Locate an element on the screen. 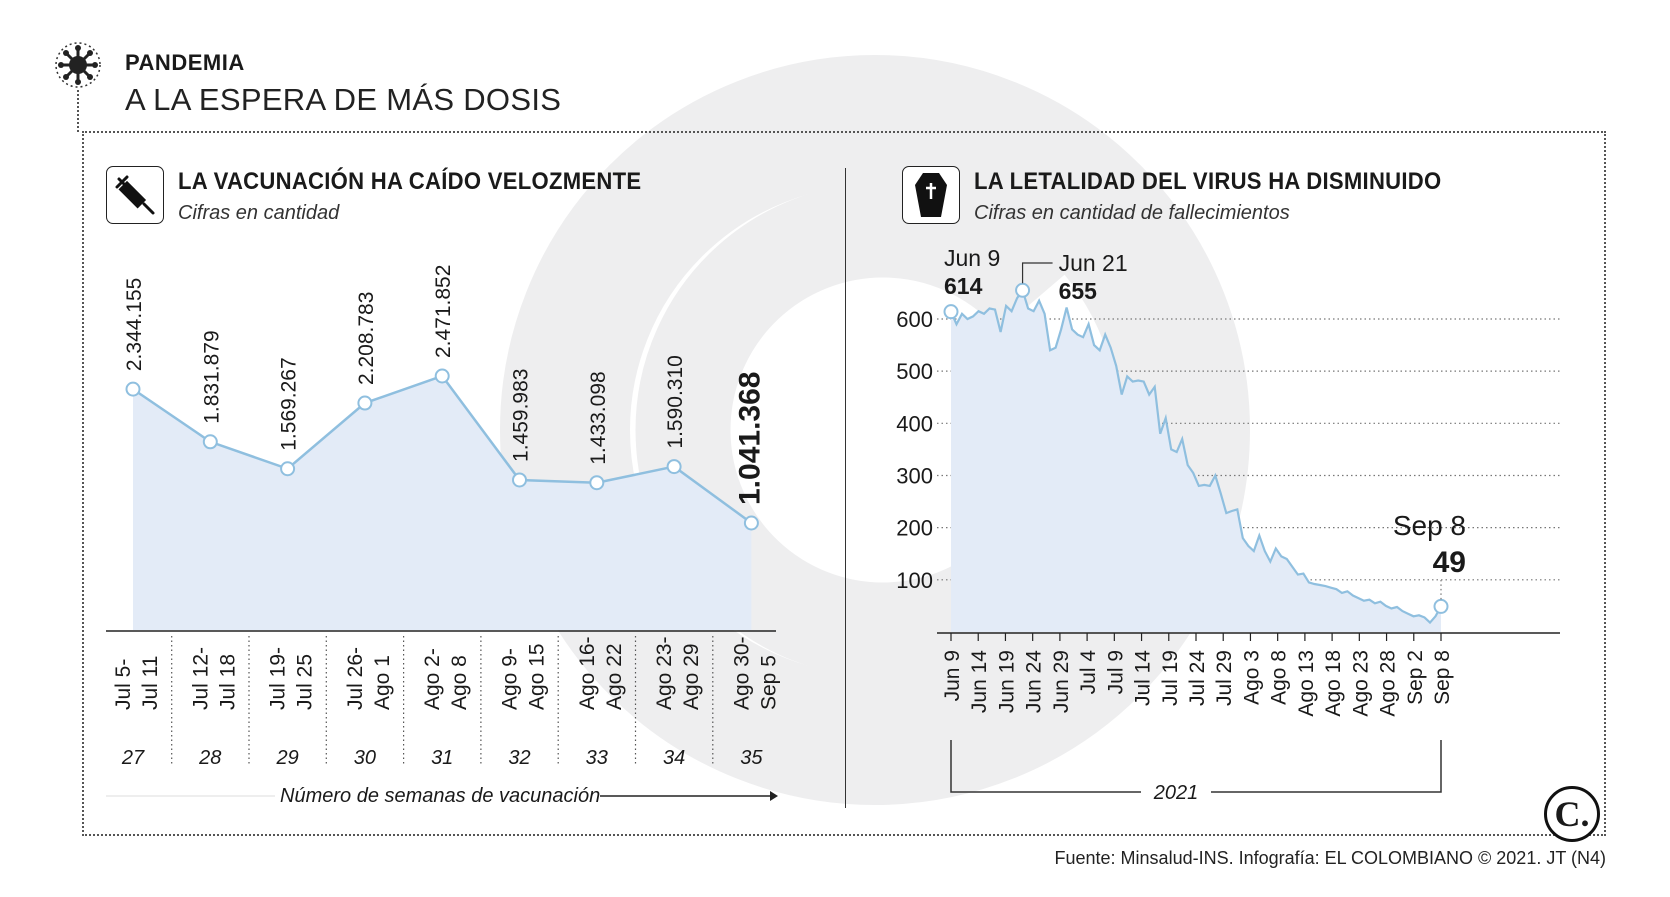 This screenshot has width=1670, height=897. x-tick-label: Ago 8 is located at coordinates (1279, 677).